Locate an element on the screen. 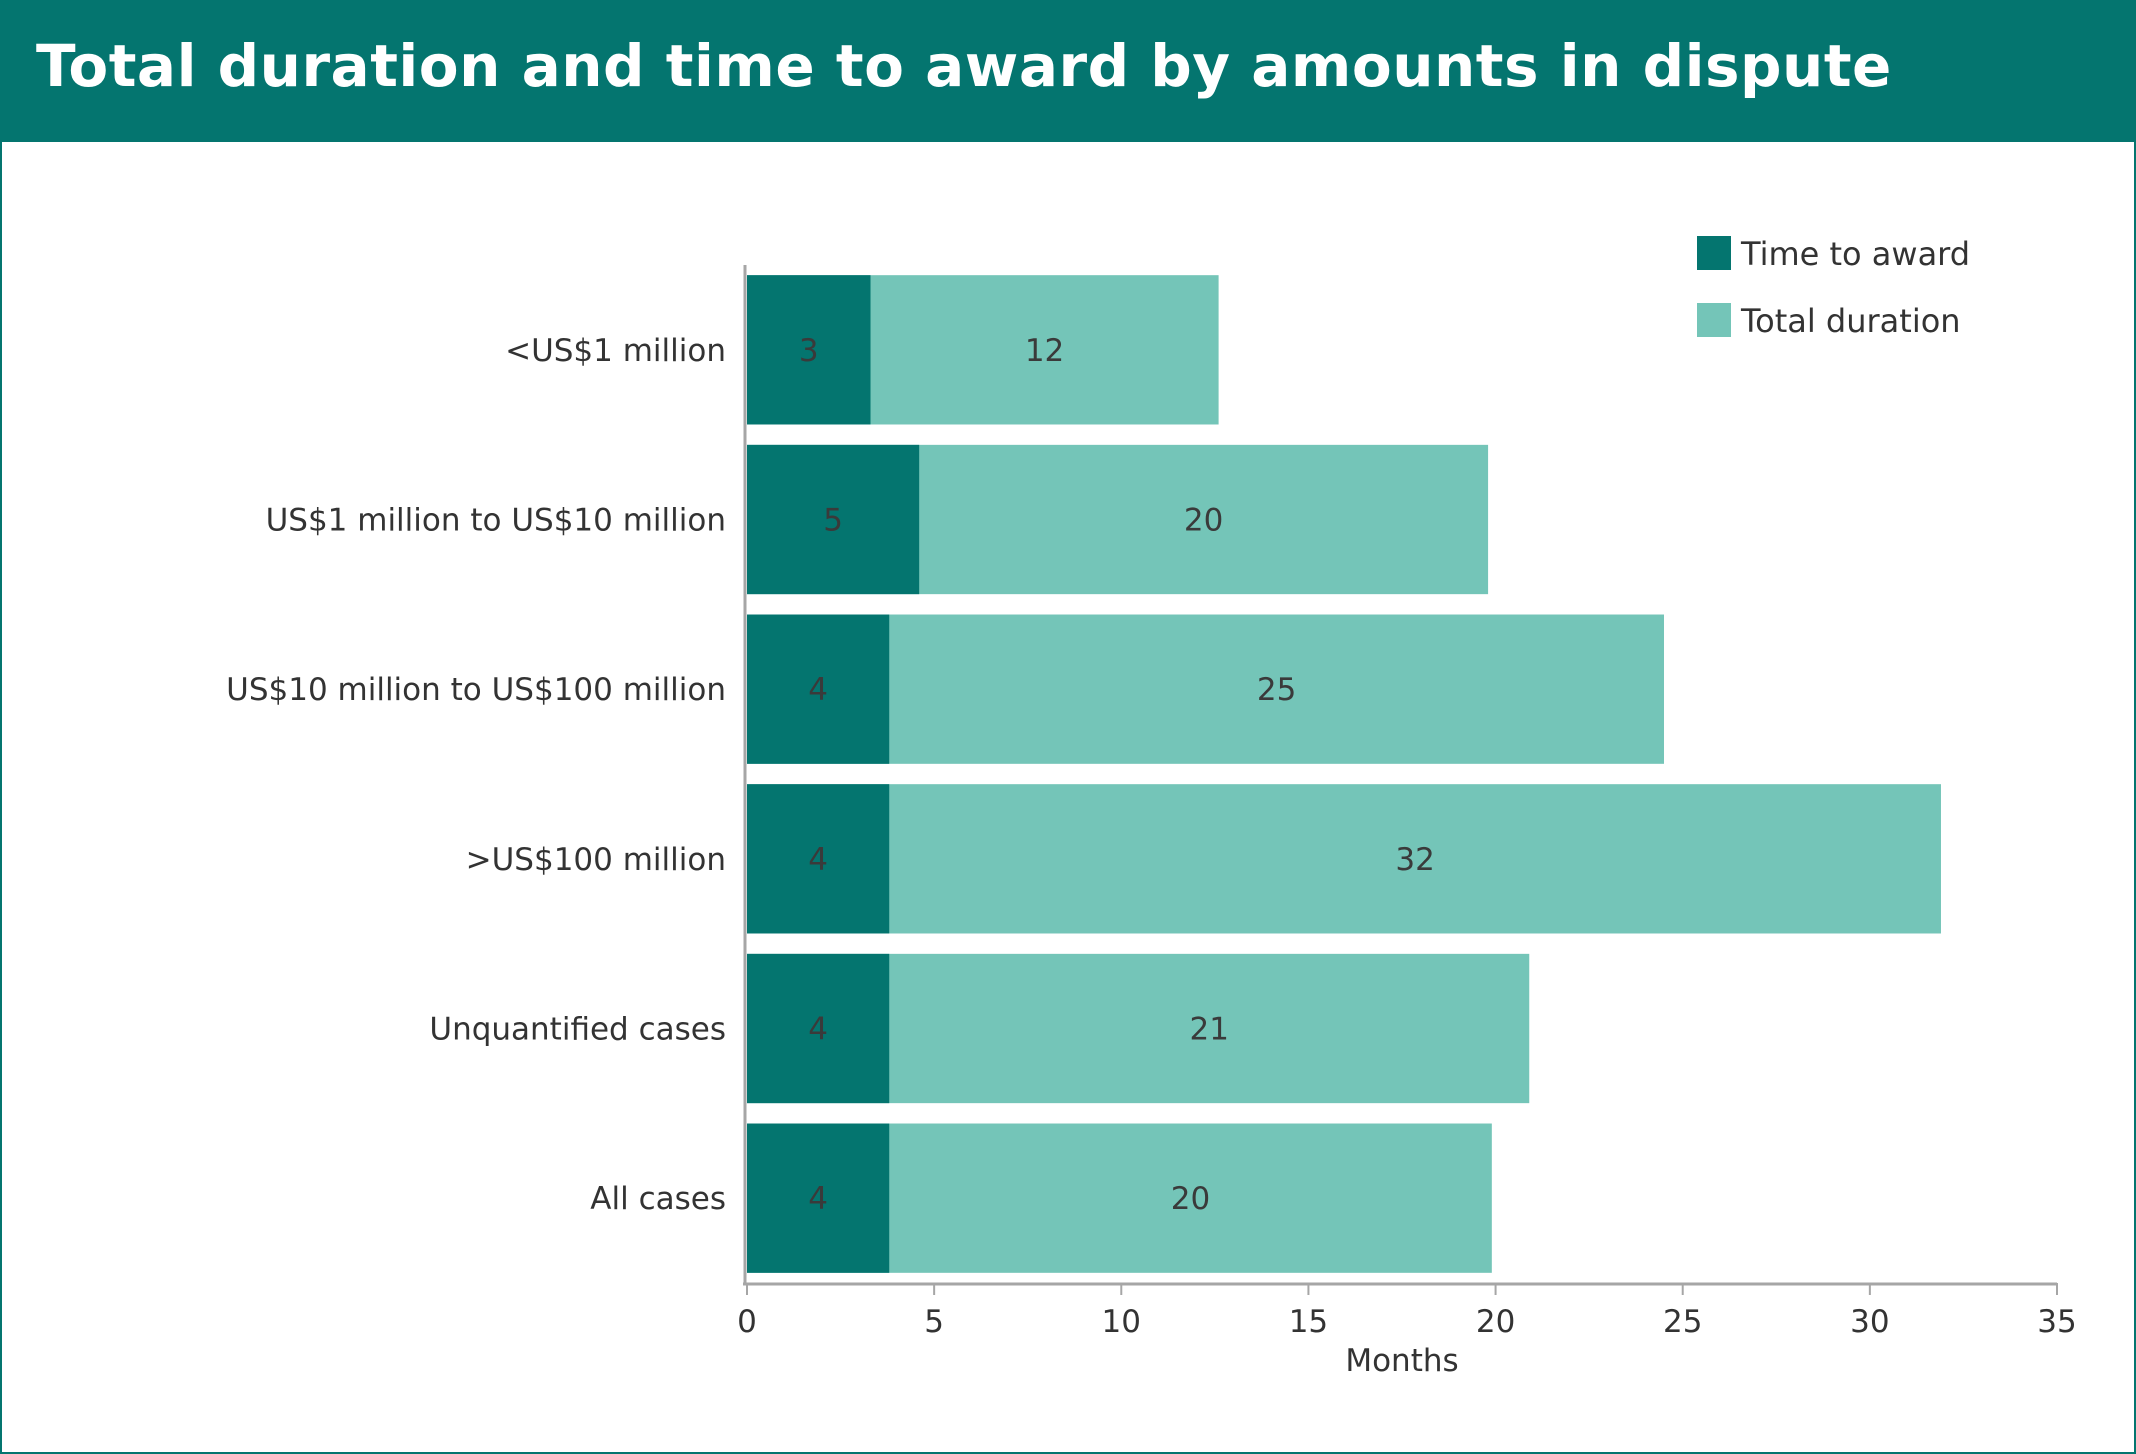 The width and height of the screenshot is (2136, 1454). x-axis-title: Months is located at coordinates (1401, 1361).